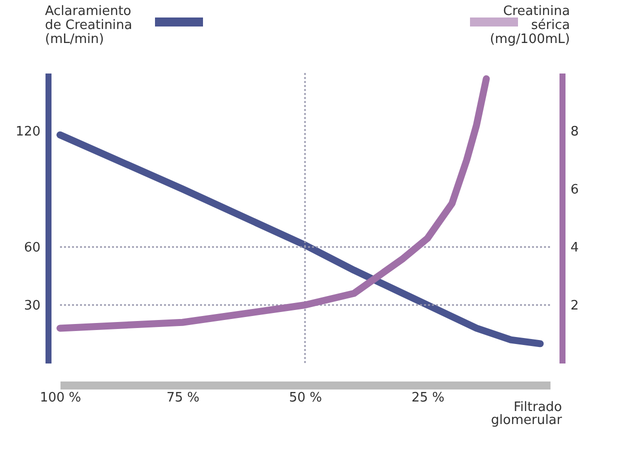  Describe the element at coordinates (61, 398) in the screenshot. I see `x-tick-label: 100 %` at that location.